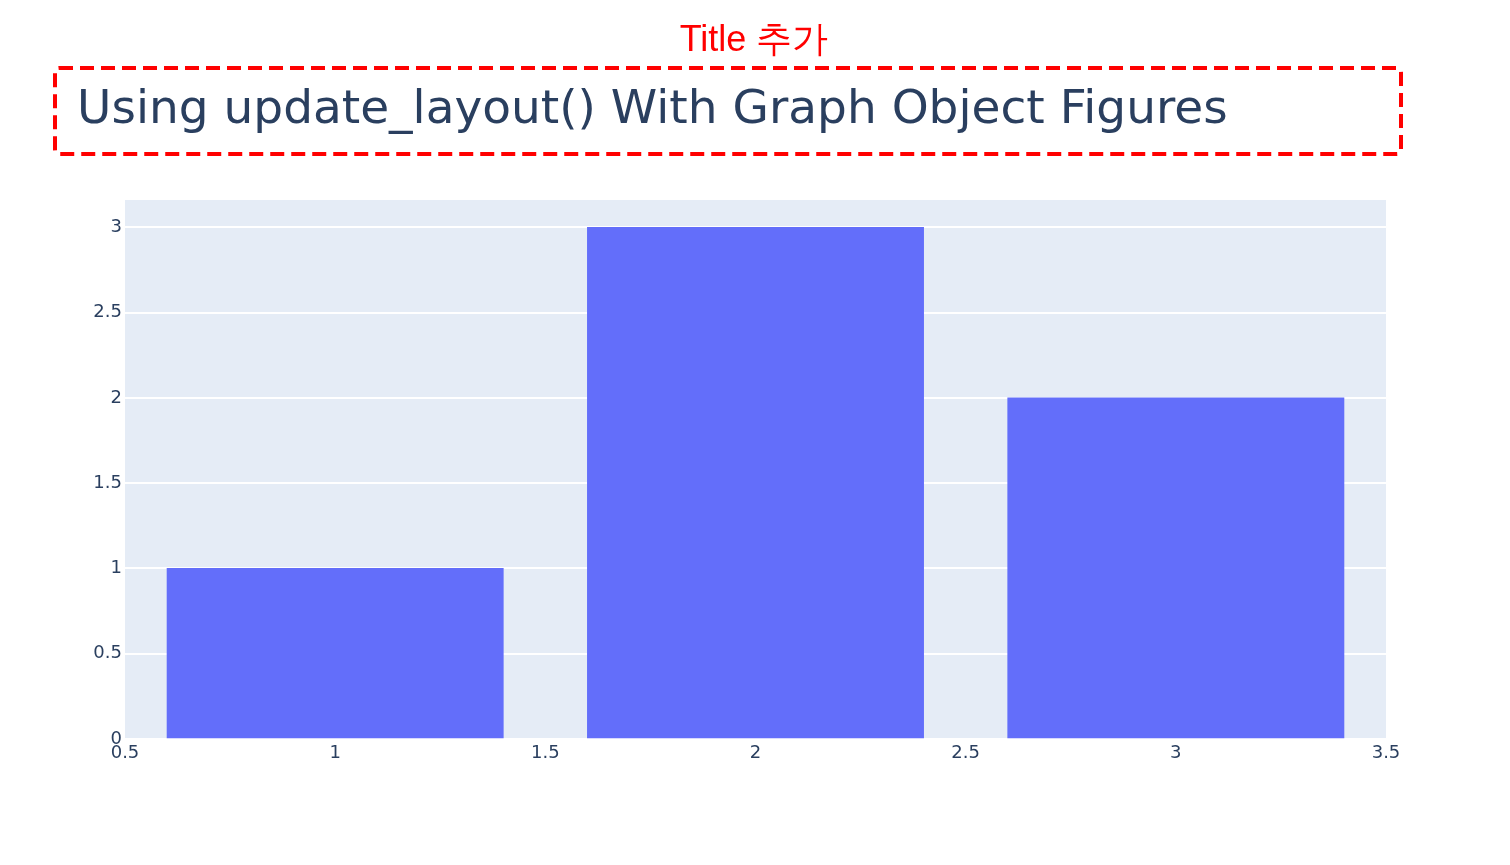  I want to click on x-tick-label: 2, so click(755, 752).